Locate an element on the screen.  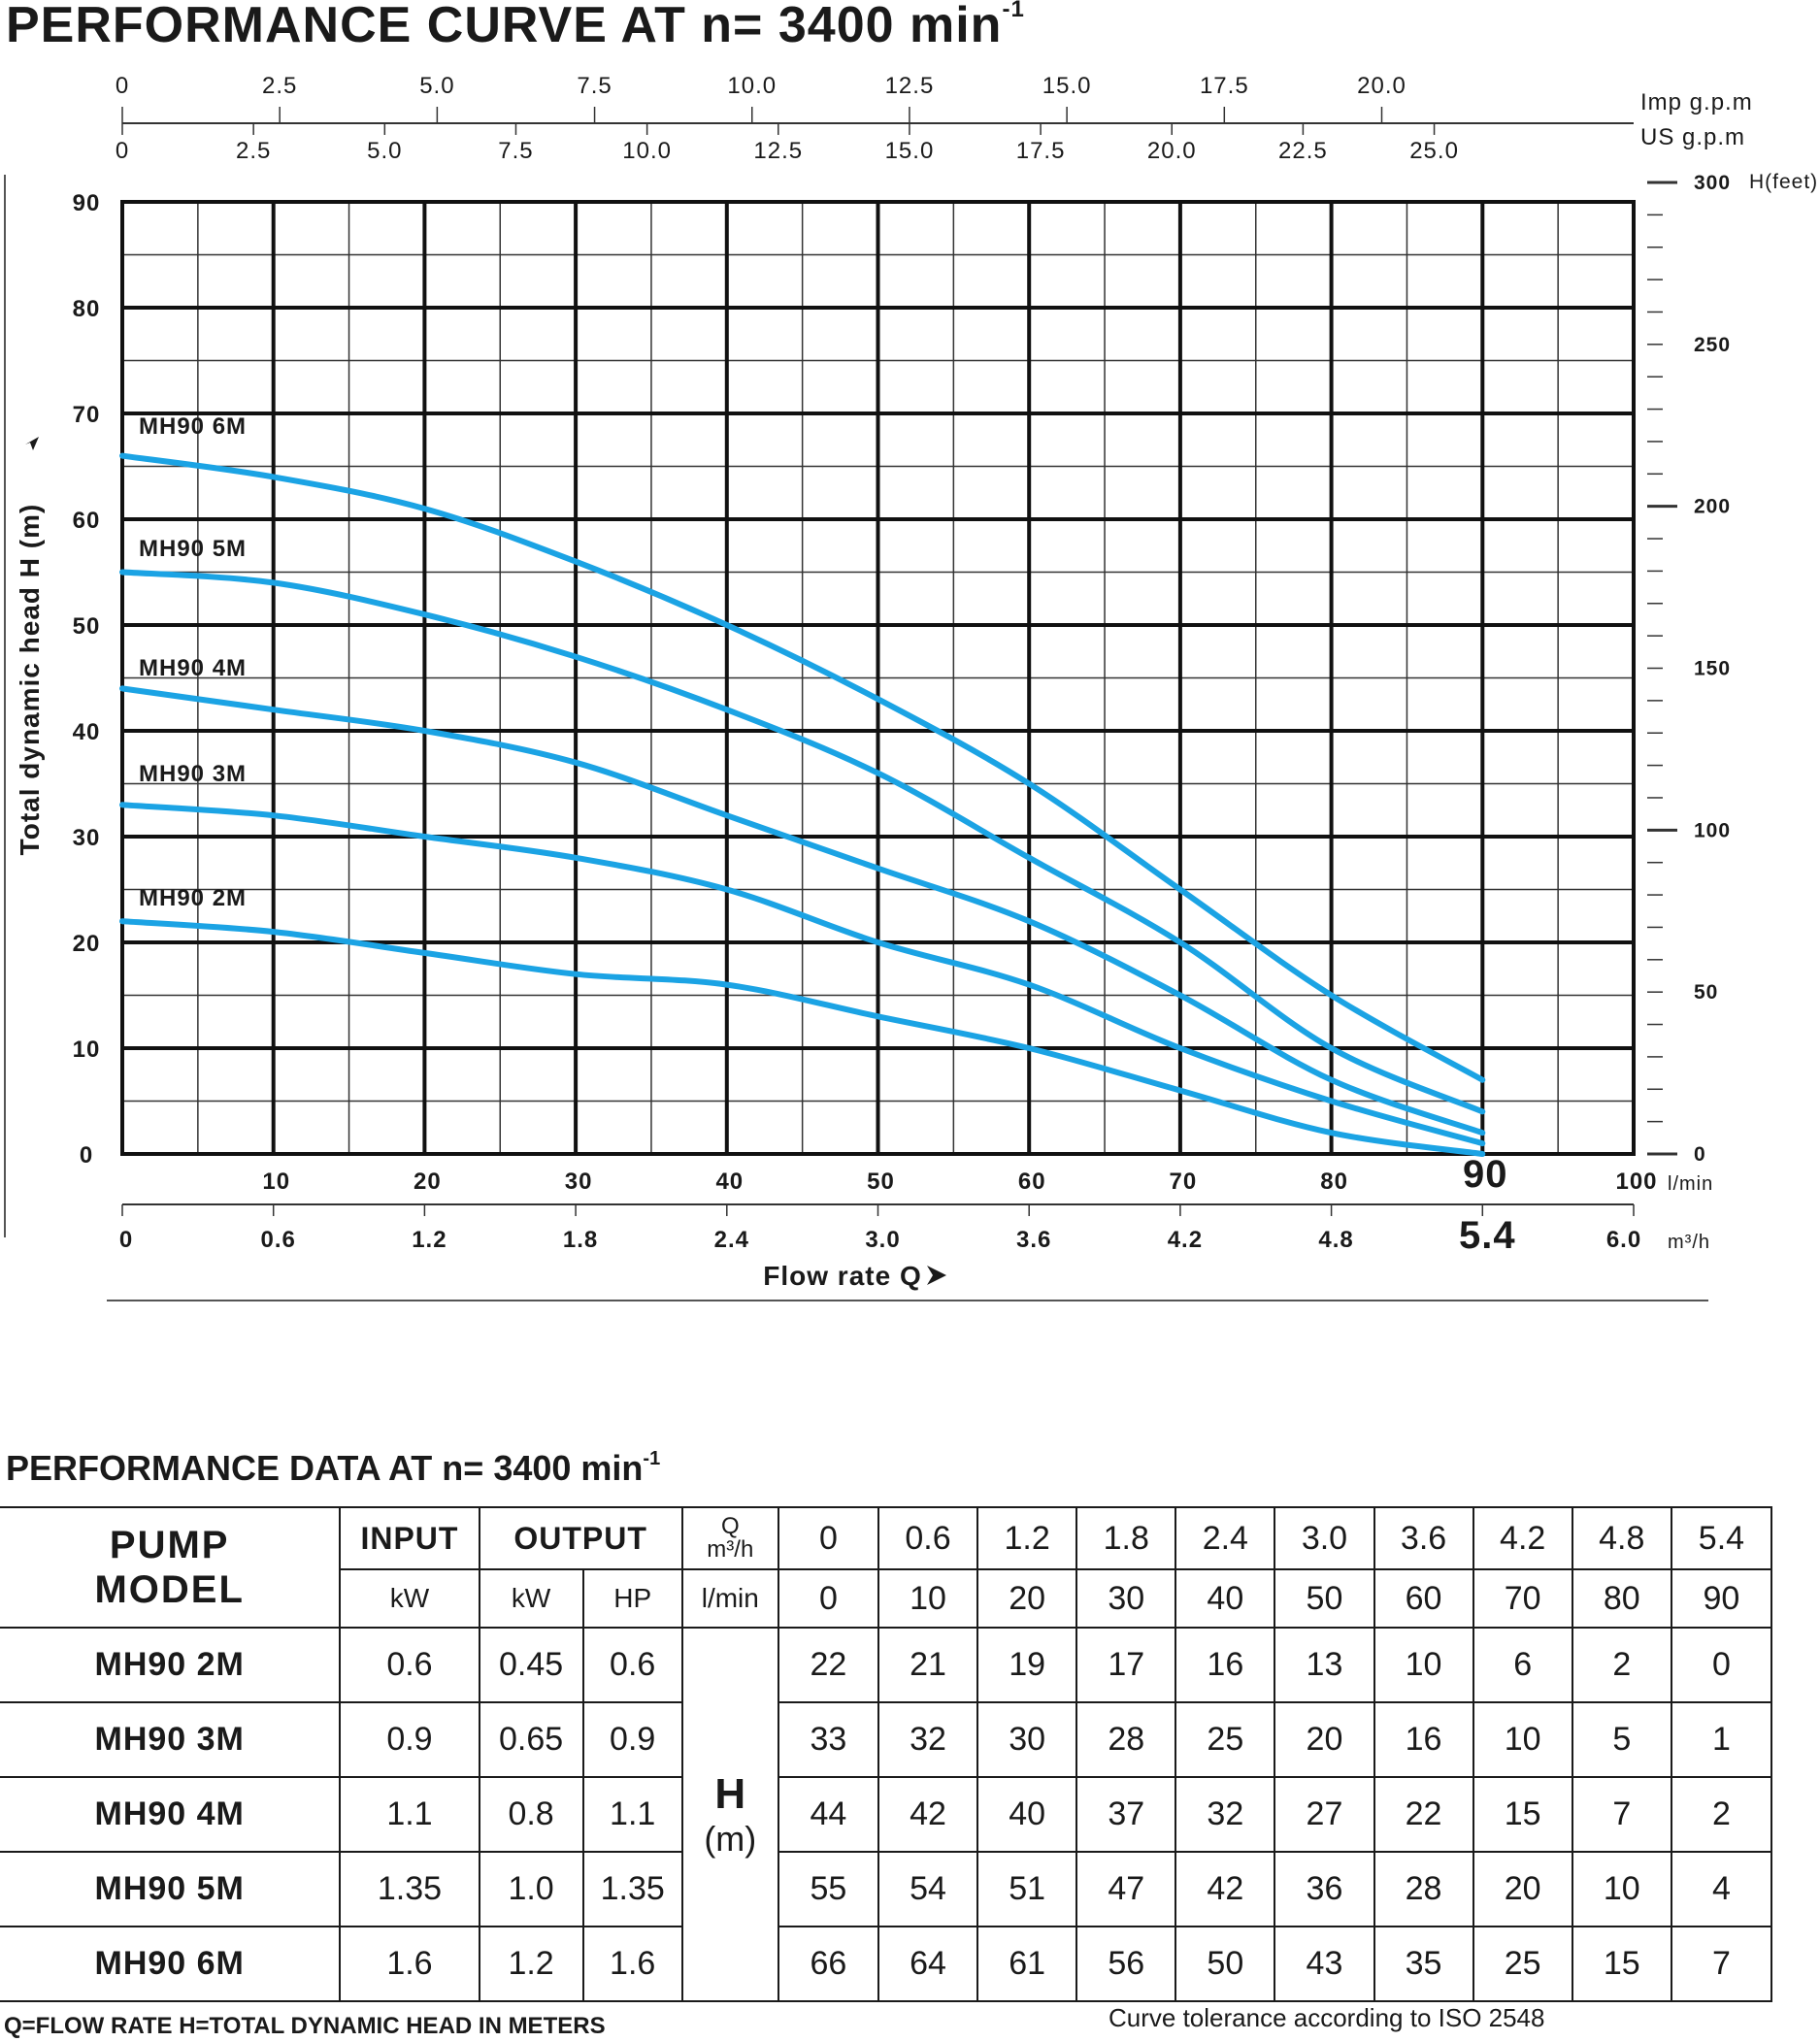
head-value: 15 is located at coordinates (1621, 1964).